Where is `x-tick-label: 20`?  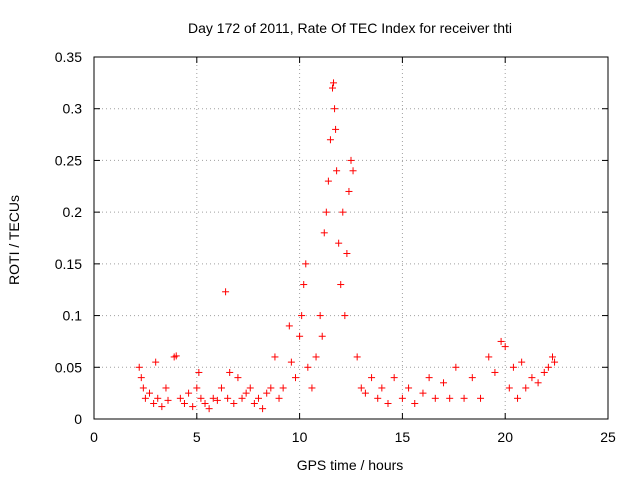
x-tick-label: 20 is located at coordinates (505, 437).